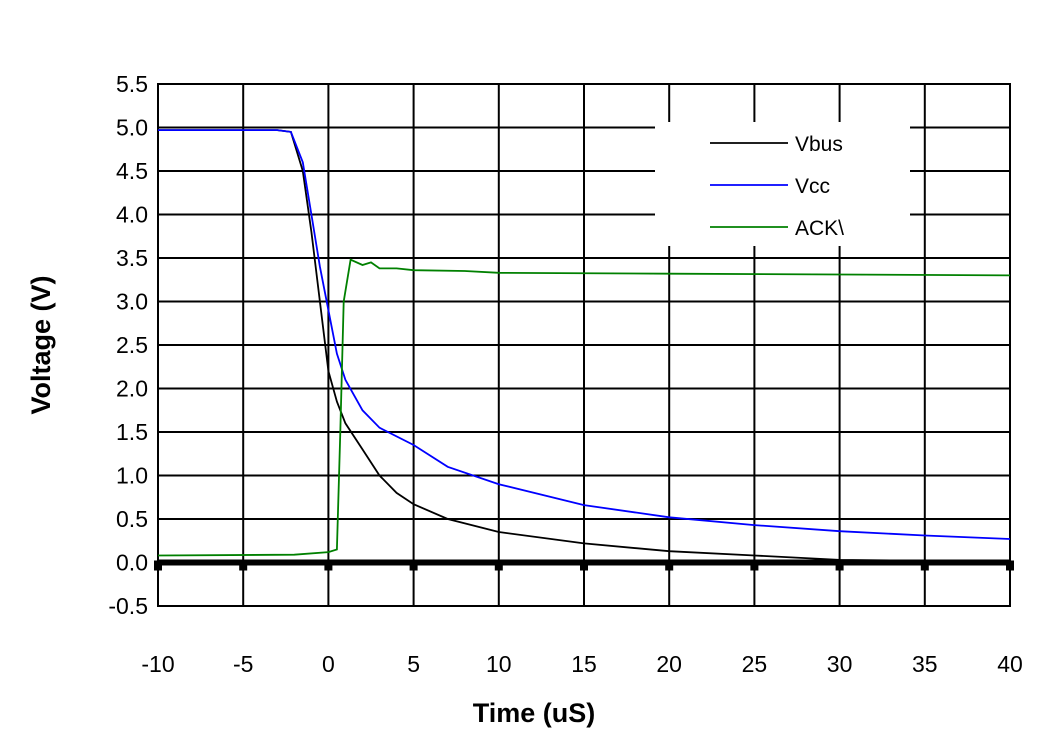 The height and width of the screenshot is (737, 1050). I want to click on x-tick-label: 35, so click(925, 664).